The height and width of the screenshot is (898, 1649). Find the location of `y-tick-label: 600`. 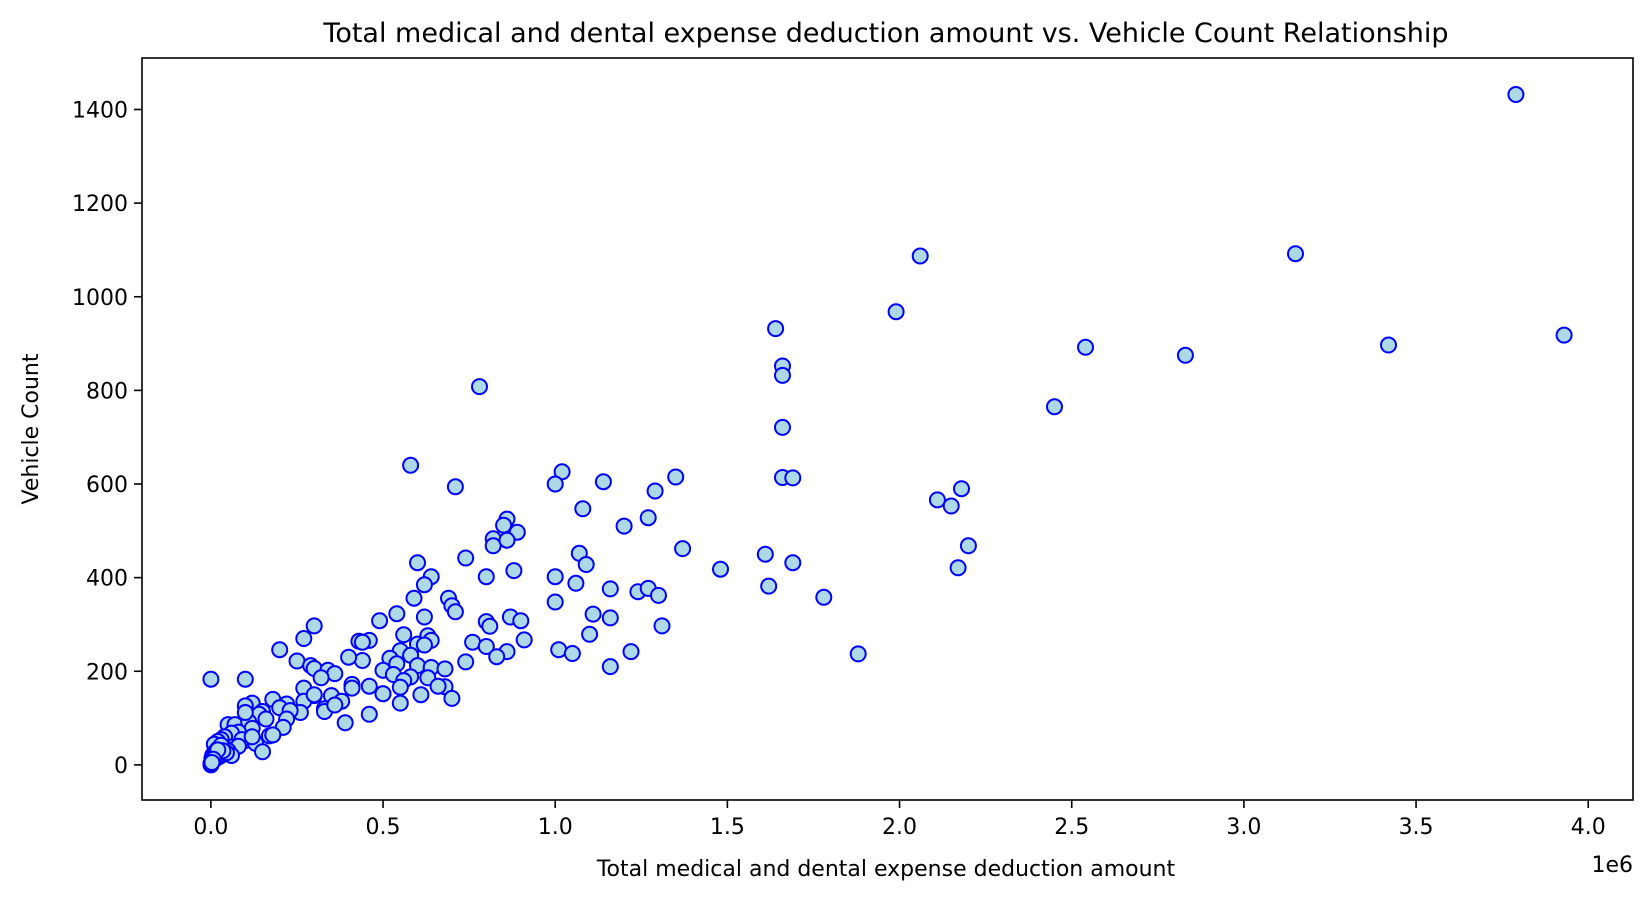

y-tick-label: 600 is located at coordinates (107, 485).